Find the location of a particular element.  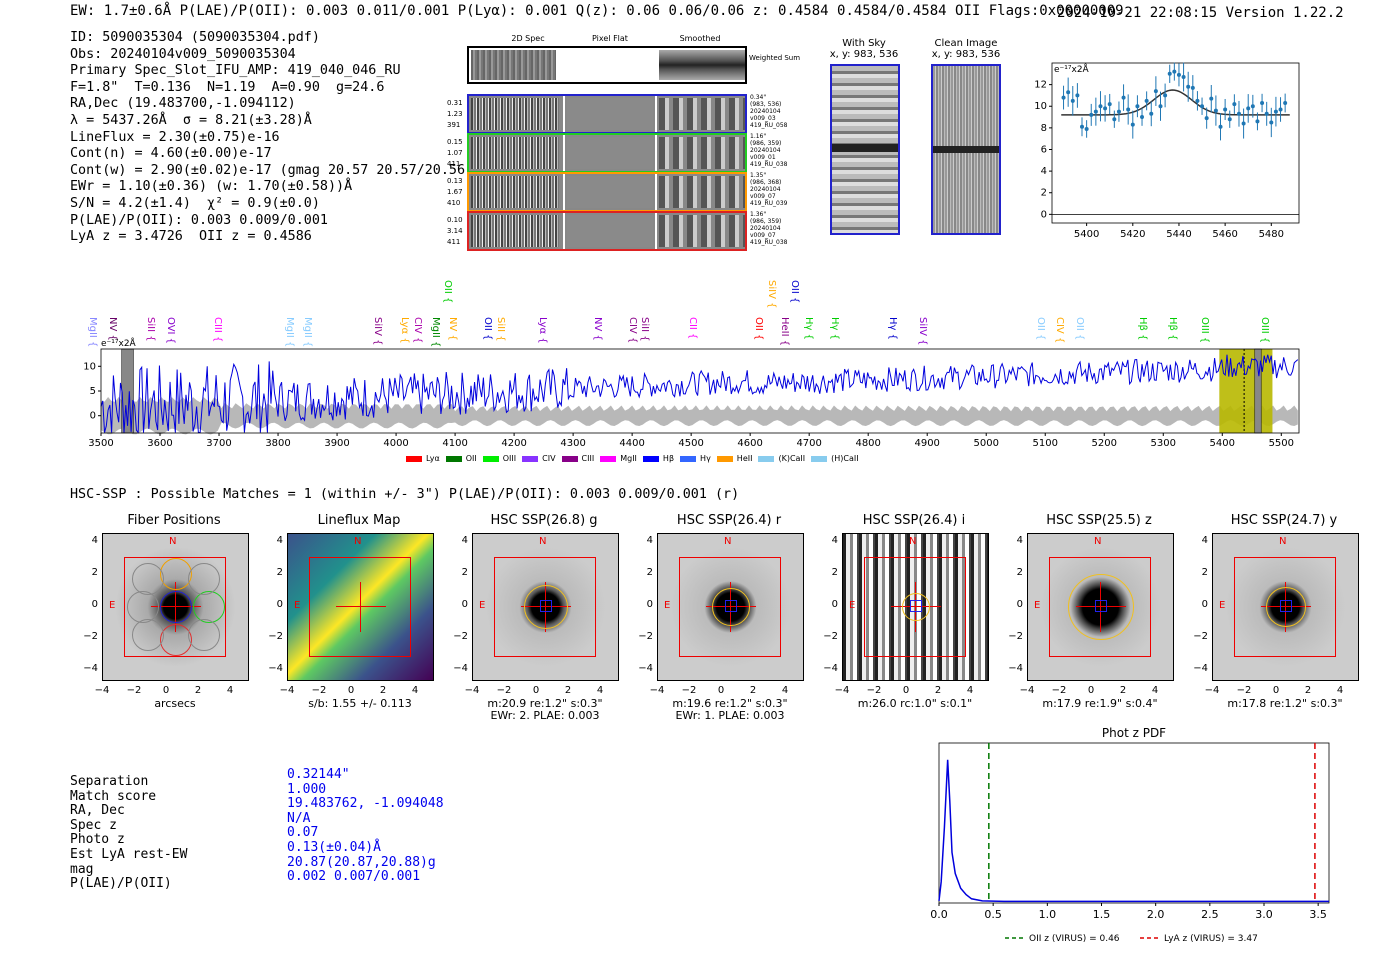

cutout-ytick-0-2: 0 is located at coordinates (94, 604).